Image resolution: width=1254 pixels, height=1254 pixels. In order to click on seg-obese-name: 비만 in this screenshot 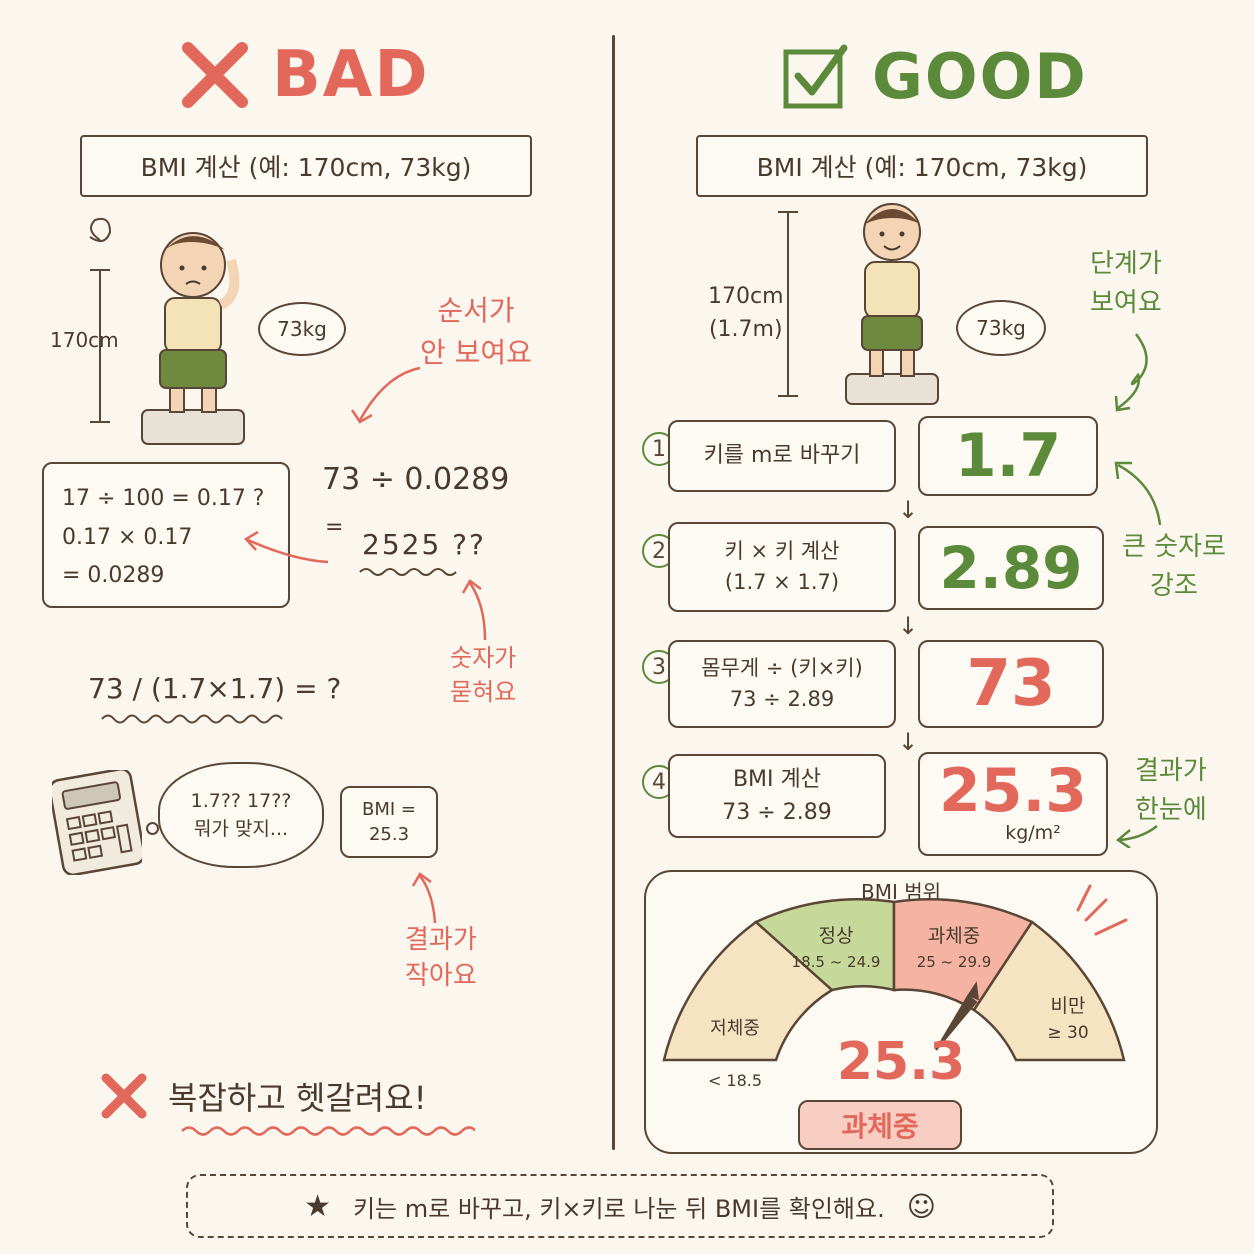, I will do `click(1068, 1006)`.